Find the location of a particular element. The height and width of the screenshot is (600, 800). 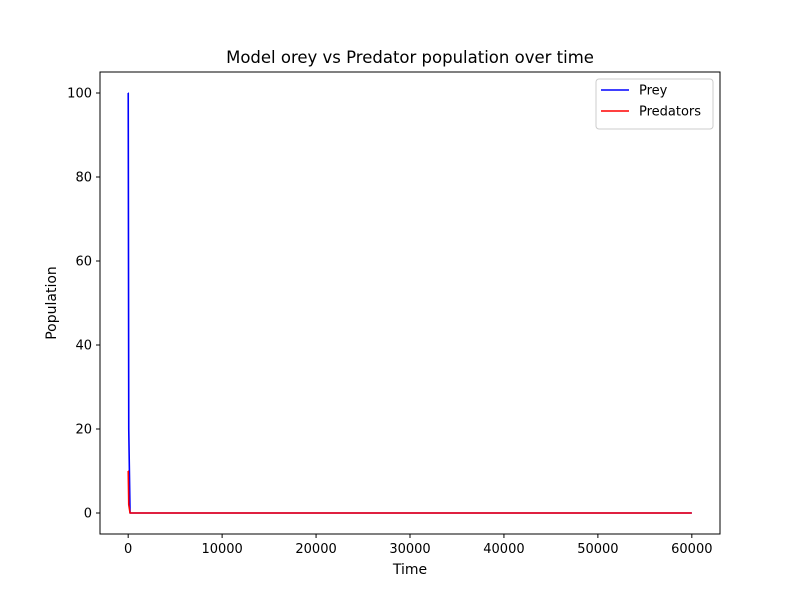

x-tick-label: 10000 is located at coordinates (221, 549).